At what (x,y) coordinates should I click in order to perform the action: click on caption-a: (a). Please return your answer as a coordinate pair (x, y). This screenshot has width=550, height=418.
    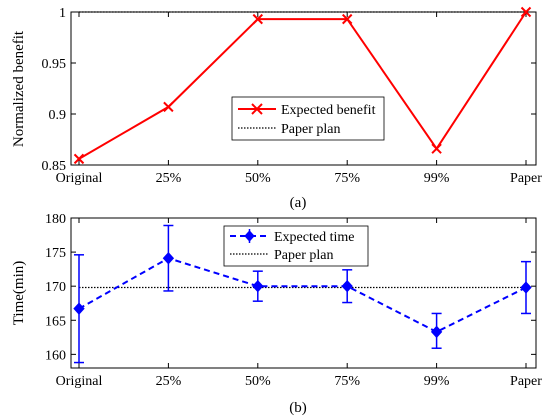
    Looking at the image, I should click on (298, 203).